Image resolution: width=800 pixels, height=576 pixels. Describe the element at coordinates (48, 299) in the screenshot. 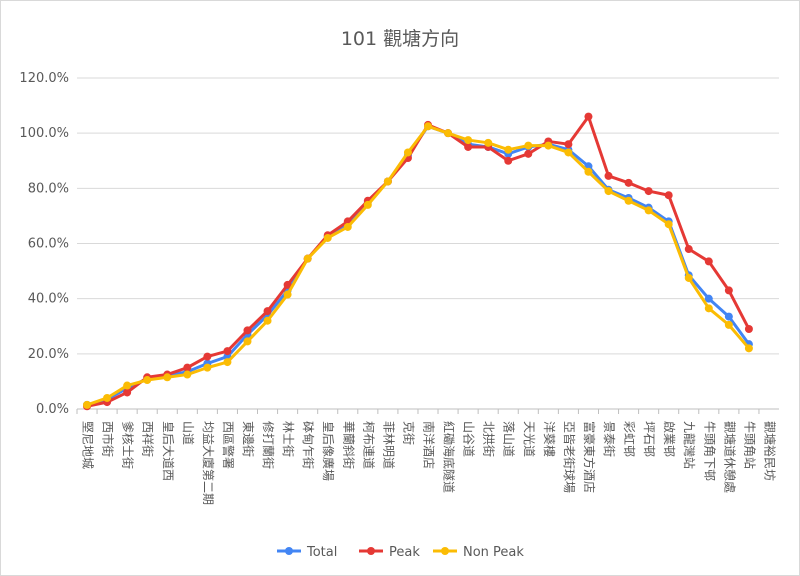

I see `y-tick-label: 40.0%` at that location.